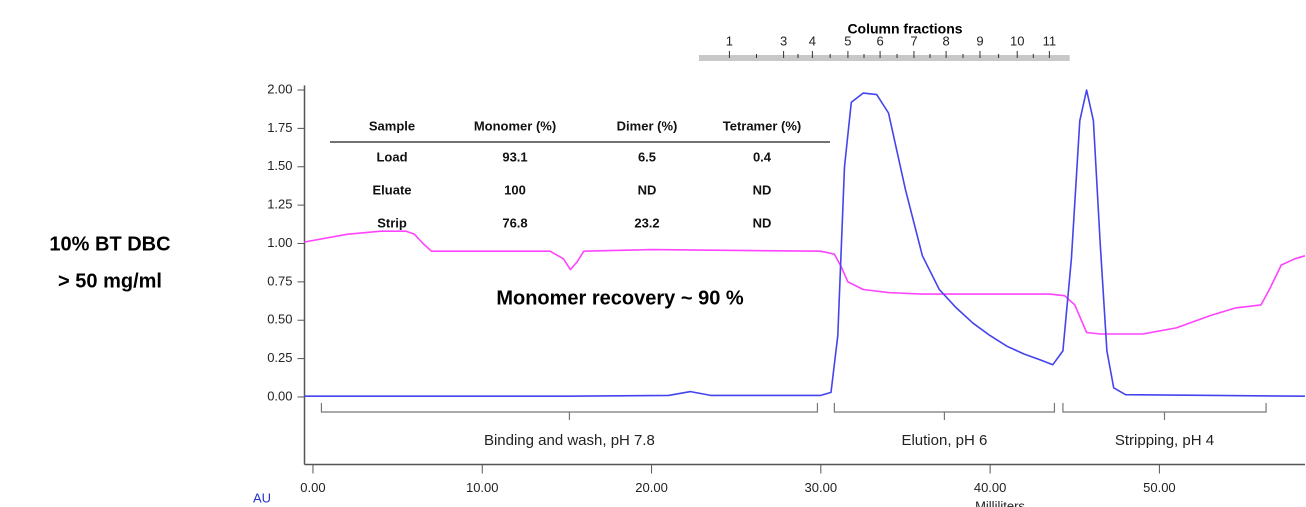  I want to click on table-header: Monomer (%), so click(515, 125).